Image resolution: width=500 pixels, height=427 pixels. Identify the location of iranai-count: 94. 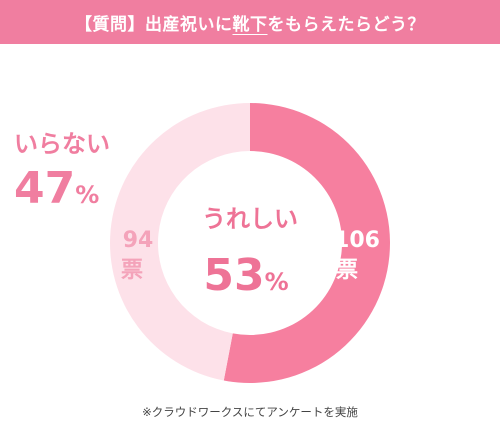
(138, 240).